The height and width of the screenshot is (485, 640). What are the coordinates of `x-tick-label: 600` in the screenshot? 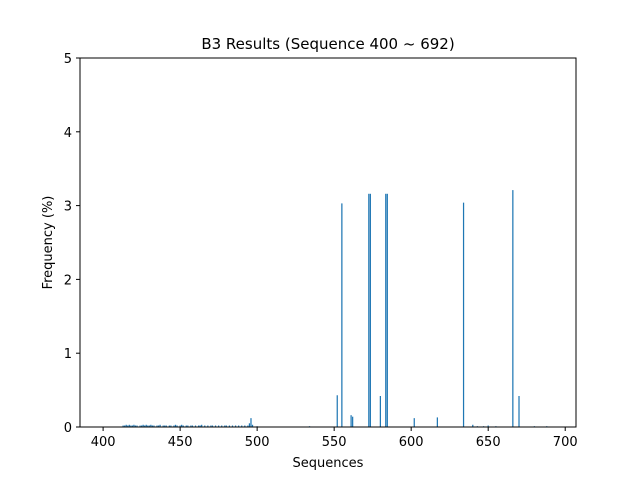 It's located at (411, 442).